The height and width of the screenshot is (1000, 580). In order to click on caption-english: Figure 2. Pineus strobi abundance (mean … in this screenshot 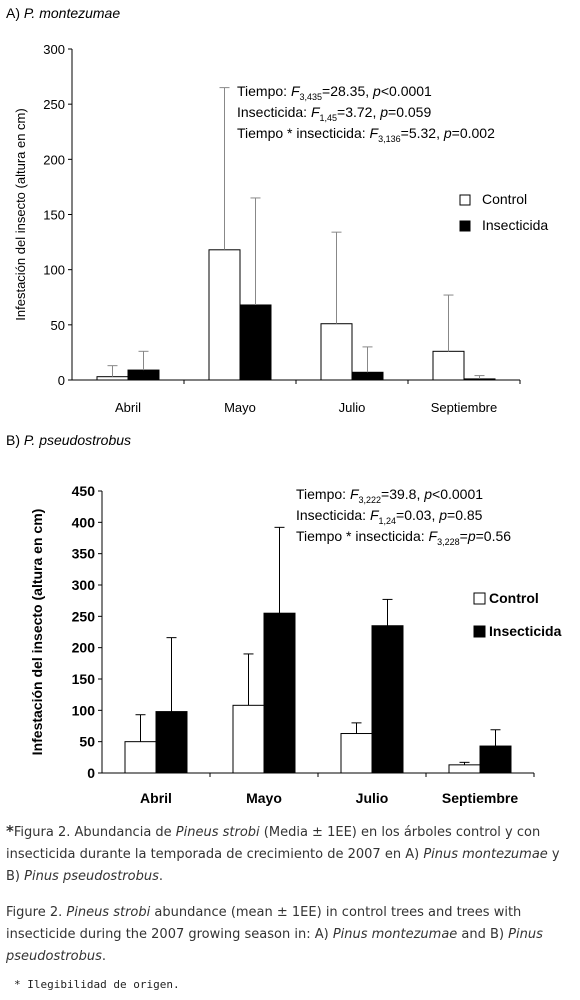, I will do `click(274, 934)`.